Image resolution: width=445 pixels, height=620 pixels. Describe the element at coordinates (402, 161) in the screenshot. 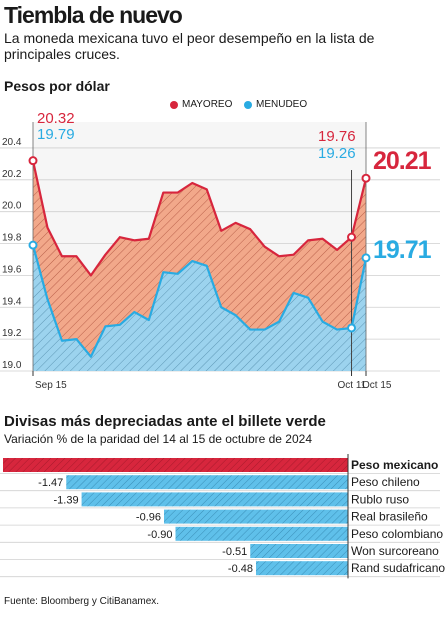

I see `mayoreo-end-label: 20.21` at that location.